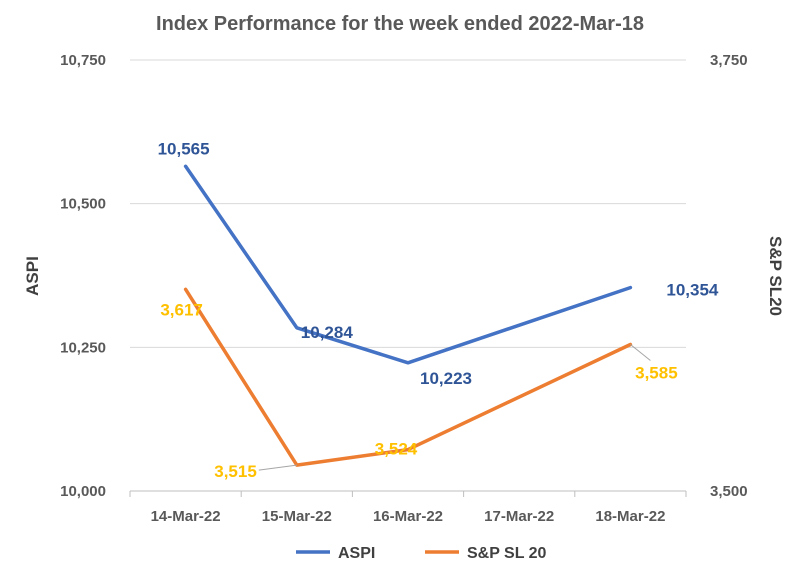 The height and width of the screenshot is (577, 800). I want to click on data-label: 10,565, so click(184, 148).